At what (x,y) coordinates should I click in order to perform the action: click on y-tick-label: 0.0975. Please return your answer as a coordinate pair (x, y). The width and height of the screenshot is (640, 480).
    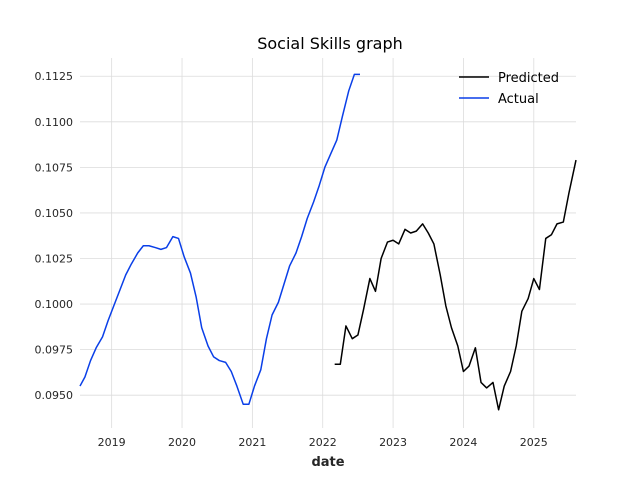
    Looking at the image, I should click on (54, 350).